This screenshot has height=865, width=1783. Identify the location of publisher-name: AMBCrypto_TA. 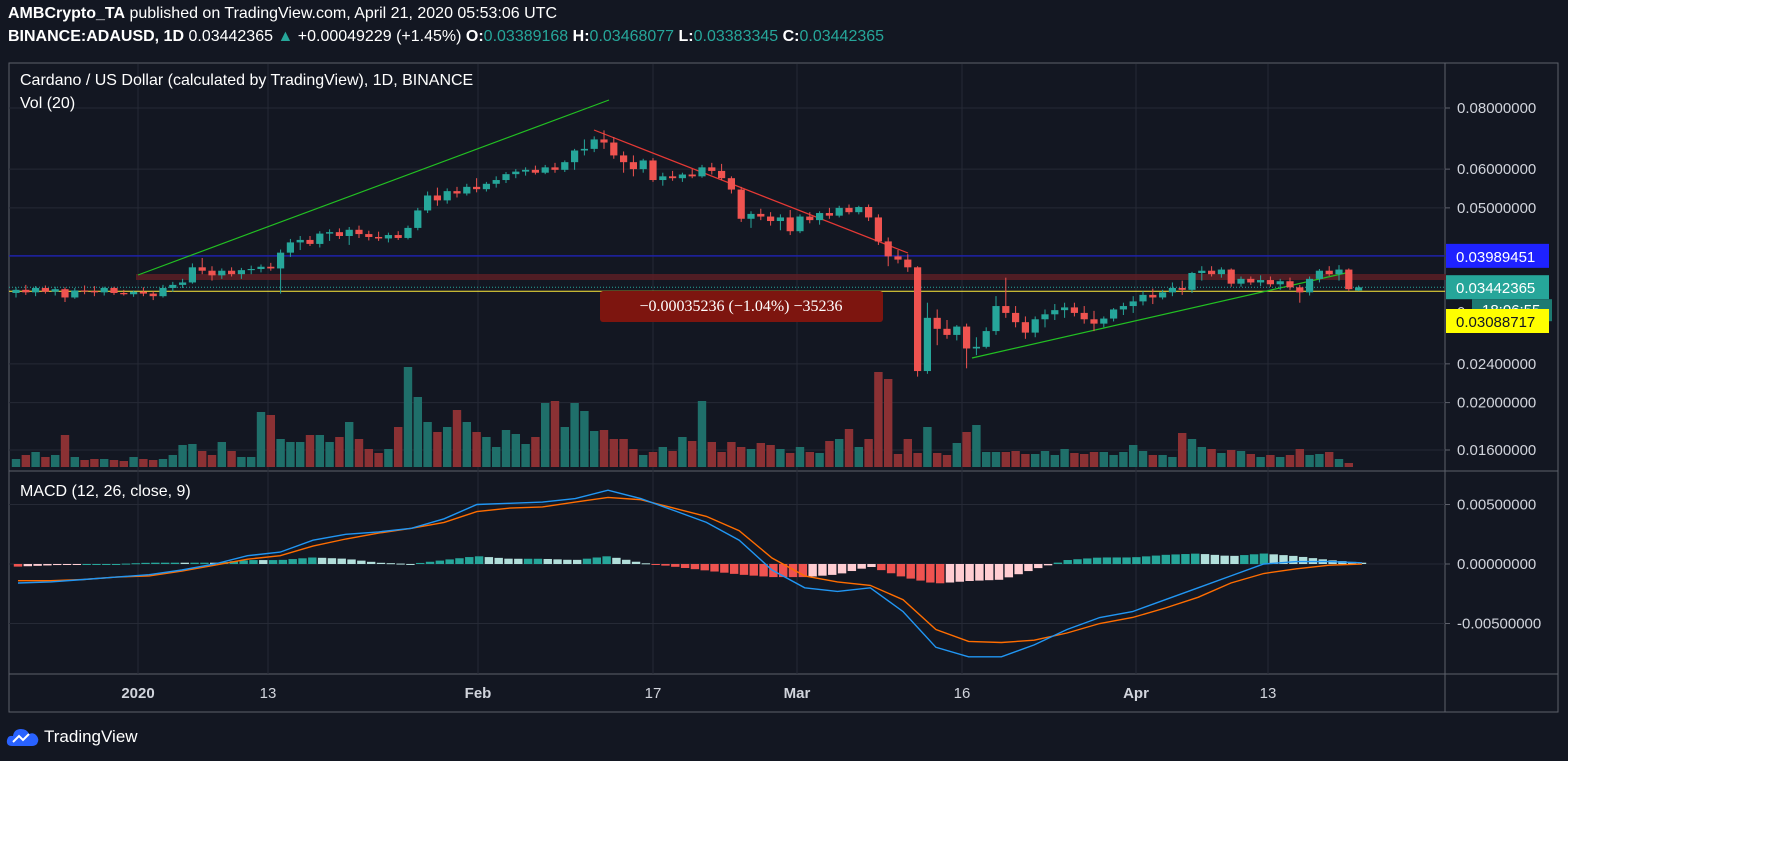
(67, 13).